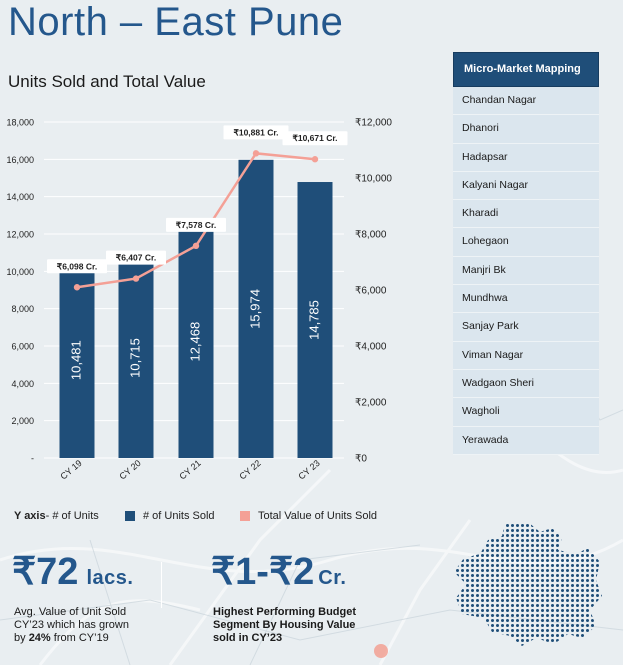  I want to click on micro-market-item: Lohegaon, so click(526, 242).